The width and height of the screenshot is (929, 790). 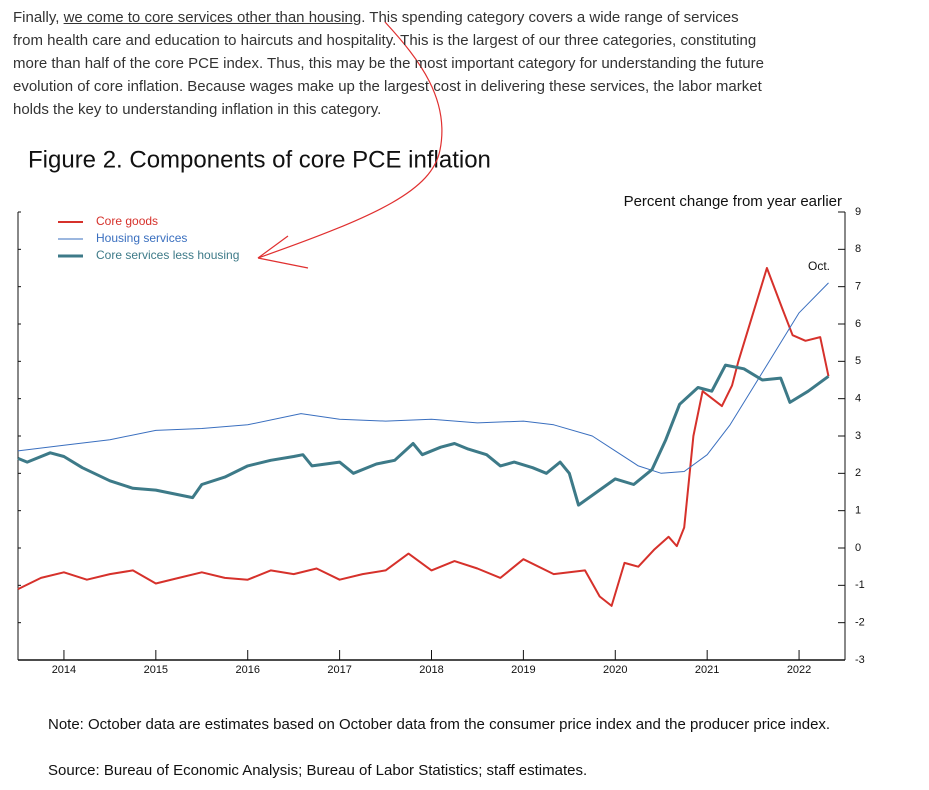 I want to click on axis-title: Percent change from year earlier, so click(x=733, y=201).